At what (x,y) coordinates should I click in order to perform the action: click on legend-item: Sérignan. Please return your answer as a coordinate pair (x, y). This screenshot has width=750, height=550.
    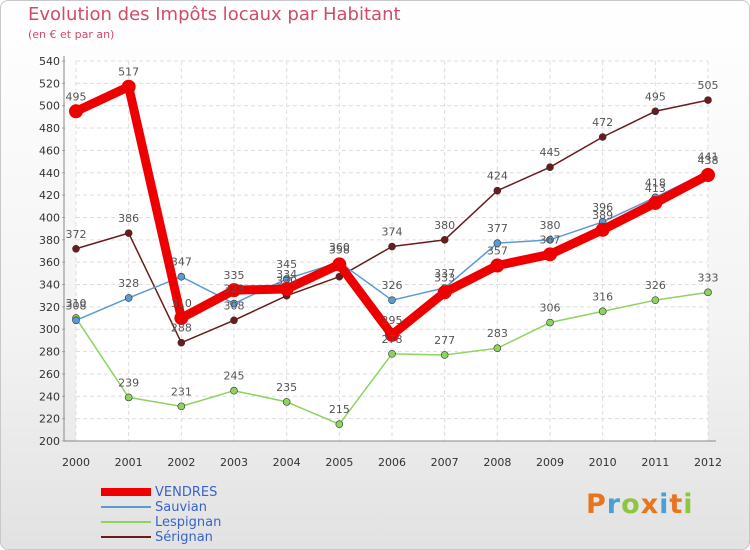
    Looking at the image, I should click on (201, 537).